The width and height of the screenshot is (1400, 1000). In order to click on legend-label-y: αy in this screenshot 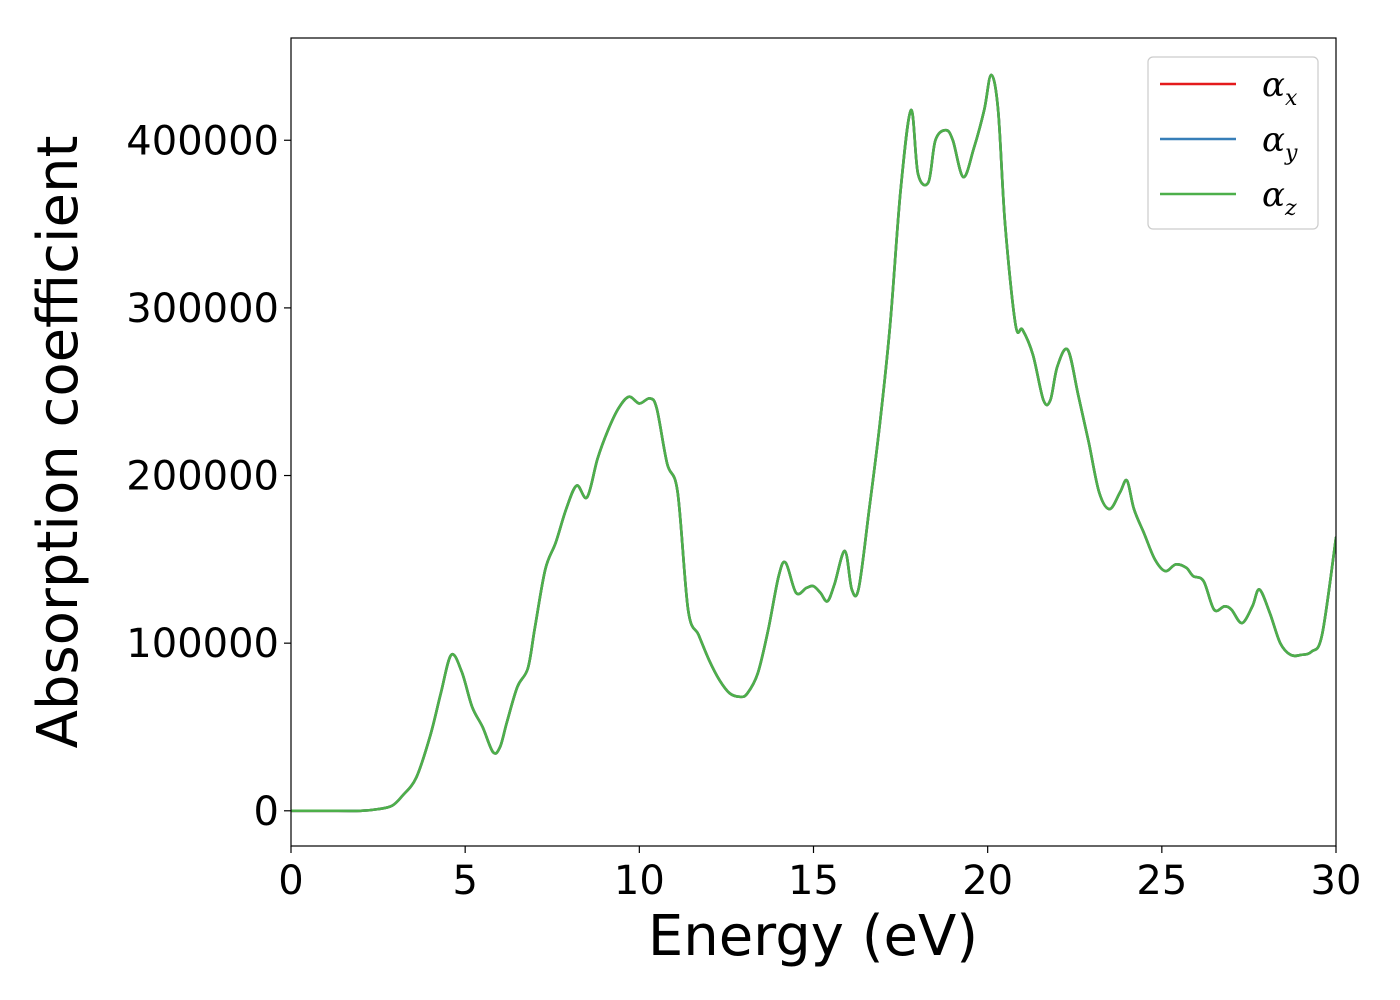, I will do `click(1280, 143)`.